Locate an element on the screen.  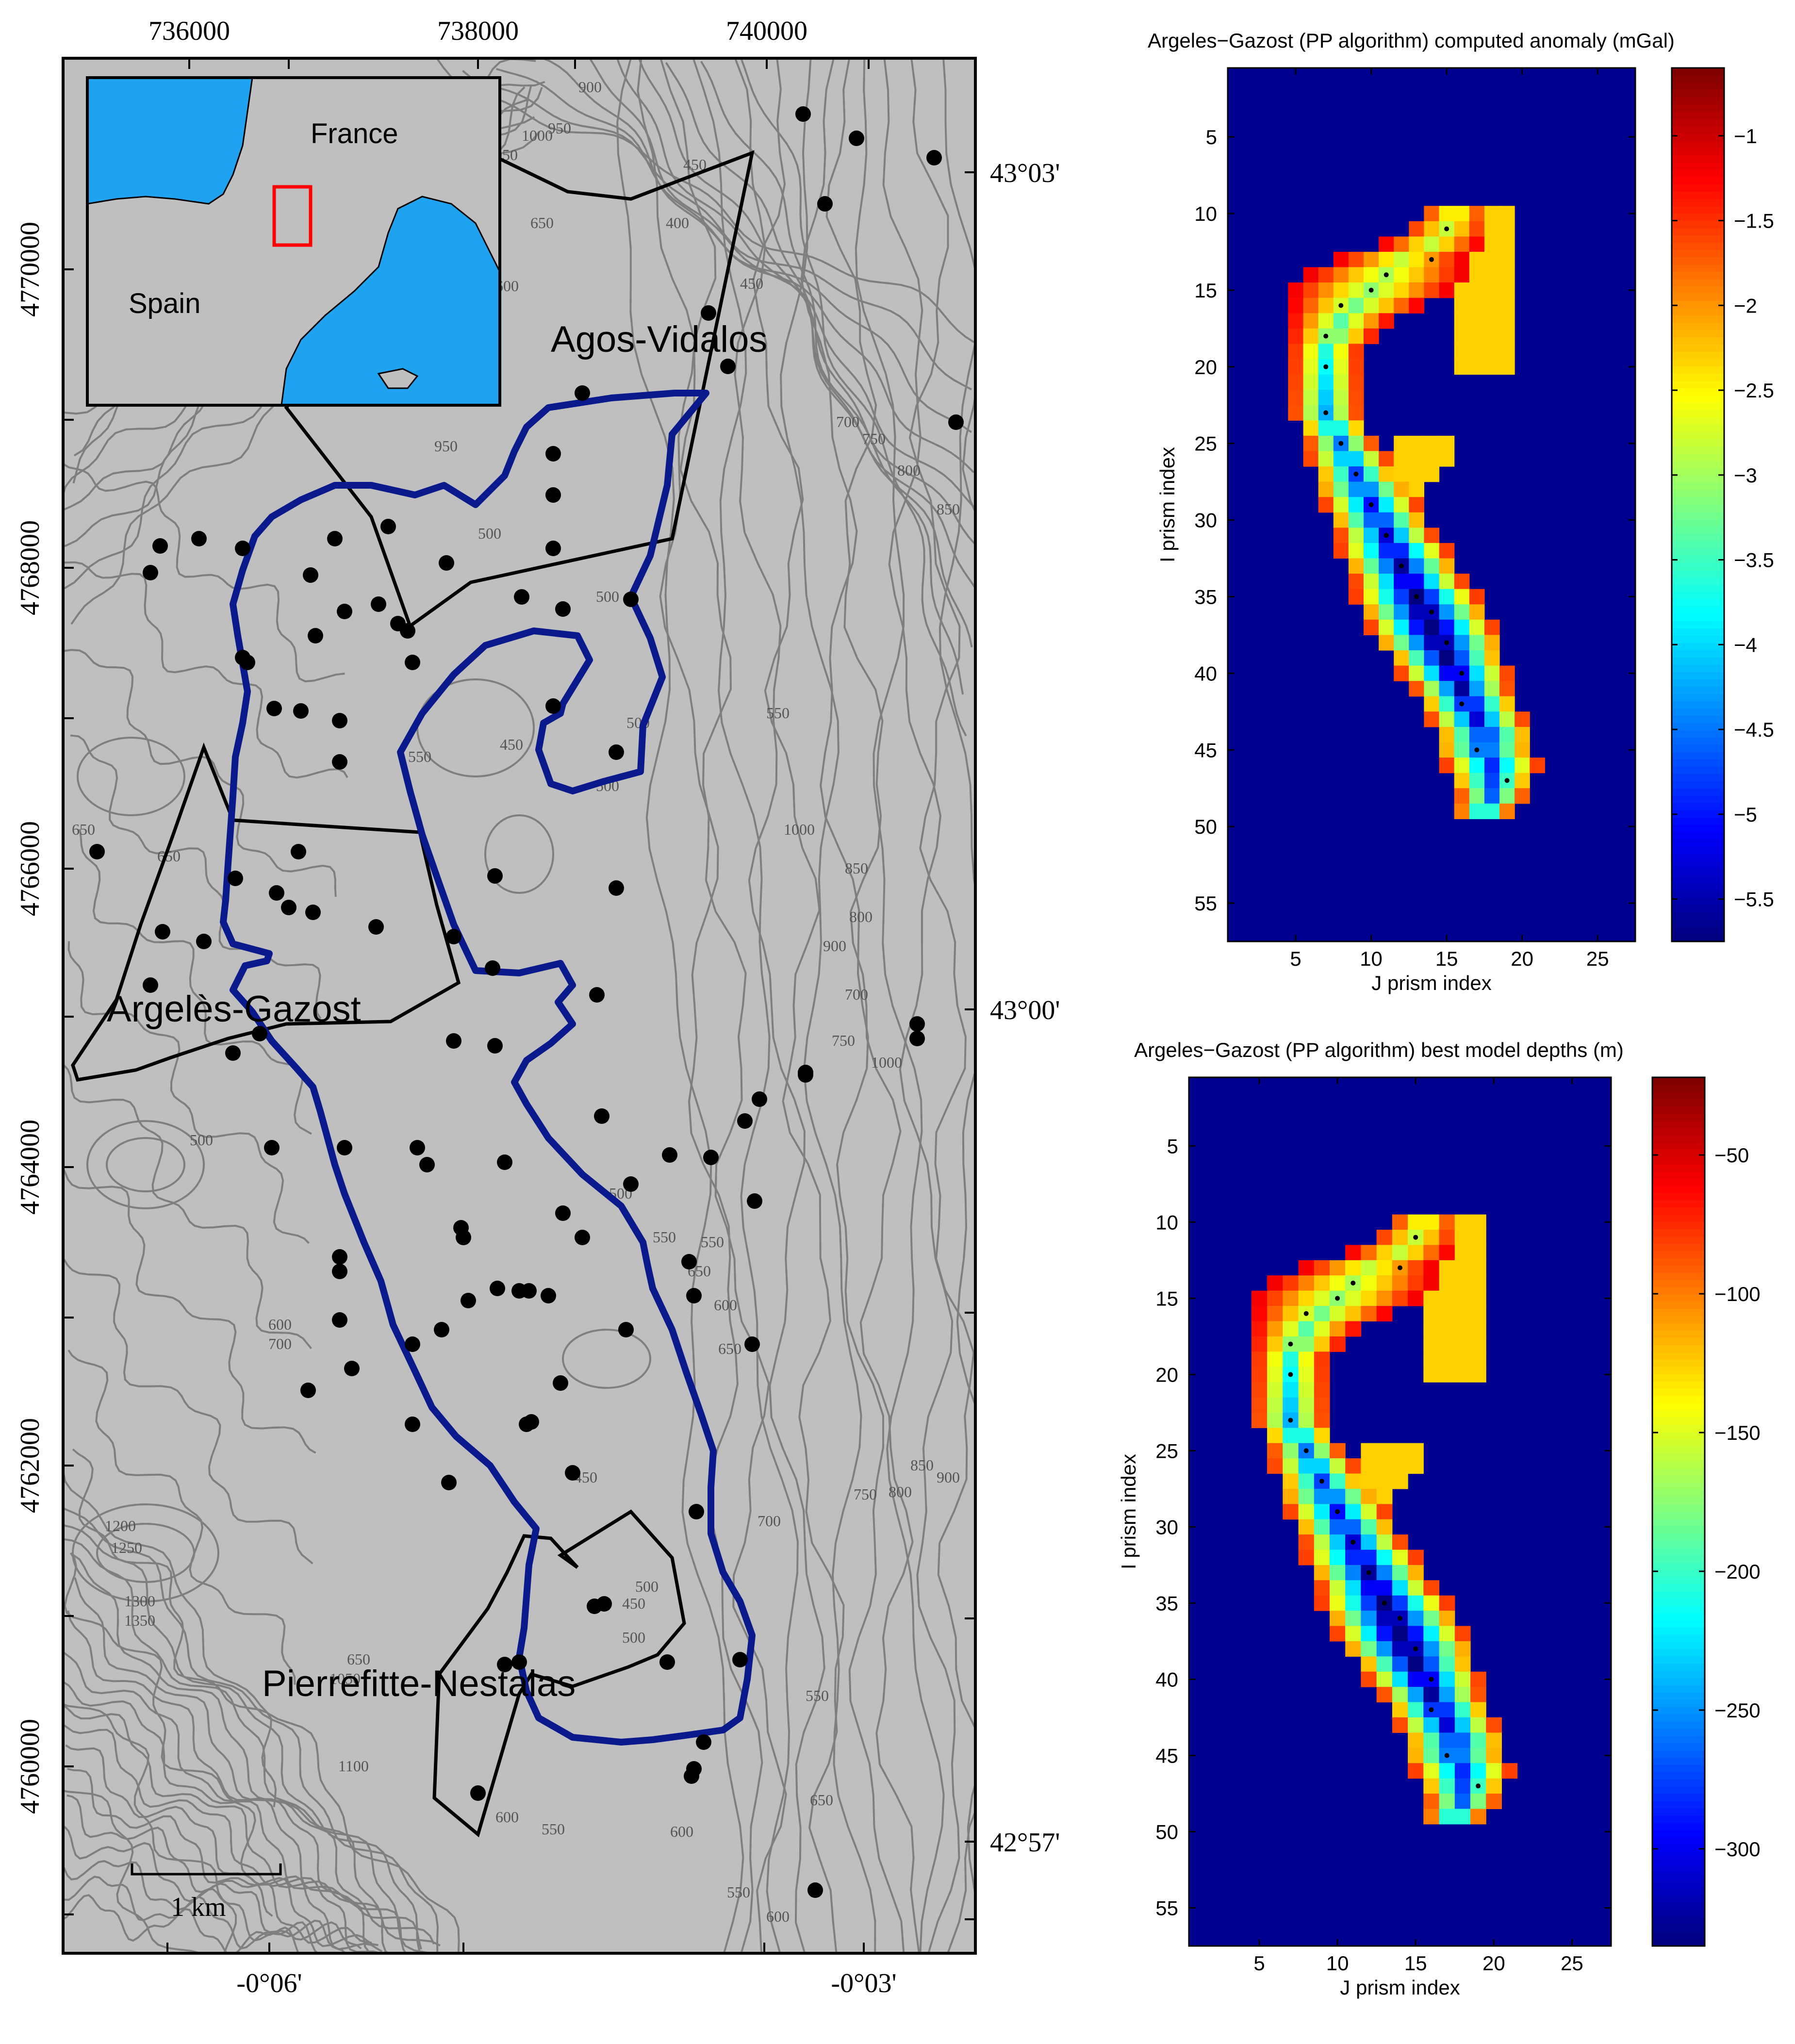
y-tick-label: 55 is located at coordinates (1166, 1907).